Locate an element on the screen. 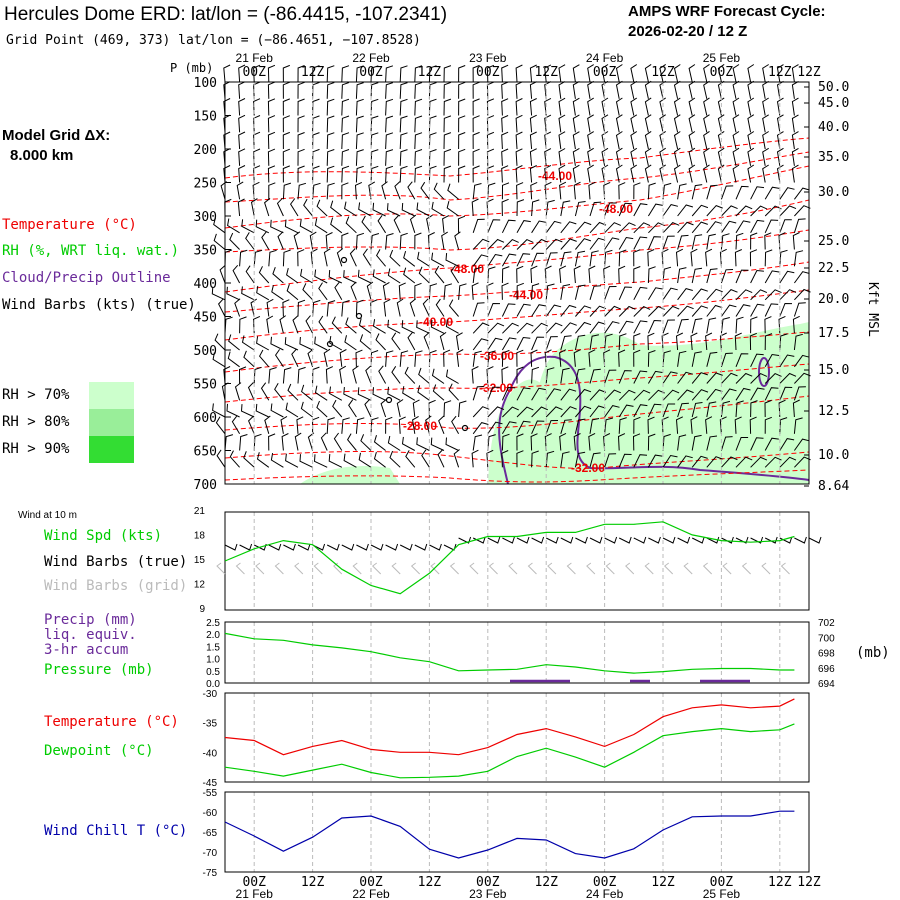  wind10-ytick-2: 15 is located at coordinates (200, 560).